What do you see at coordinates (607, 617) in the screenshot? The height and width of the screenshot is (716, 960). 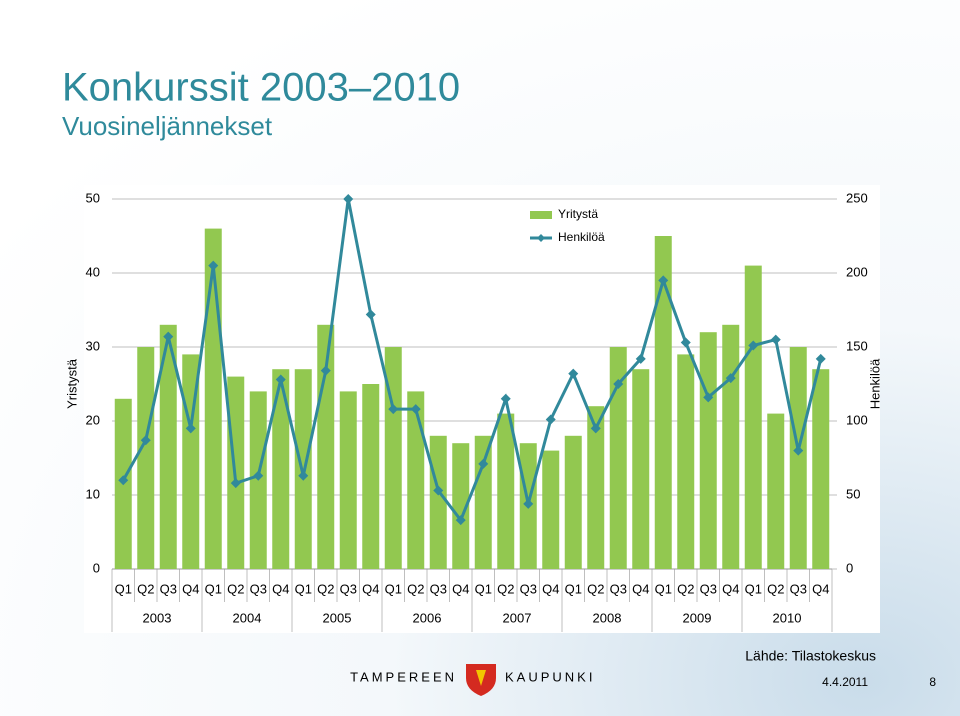 I see `group-label: 2008` at bounding box center [607, 617].